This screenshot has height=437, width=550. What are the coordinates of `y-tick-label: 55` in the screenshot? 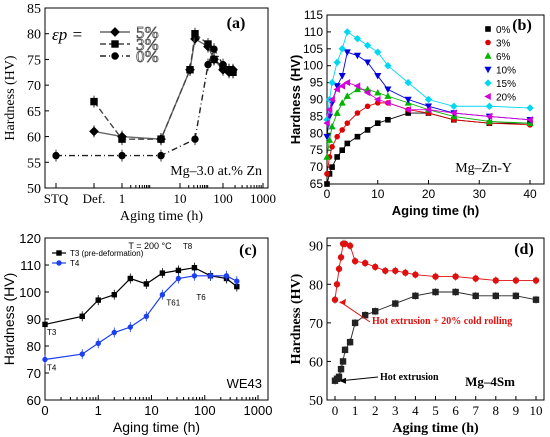 It's located at (34, 163).